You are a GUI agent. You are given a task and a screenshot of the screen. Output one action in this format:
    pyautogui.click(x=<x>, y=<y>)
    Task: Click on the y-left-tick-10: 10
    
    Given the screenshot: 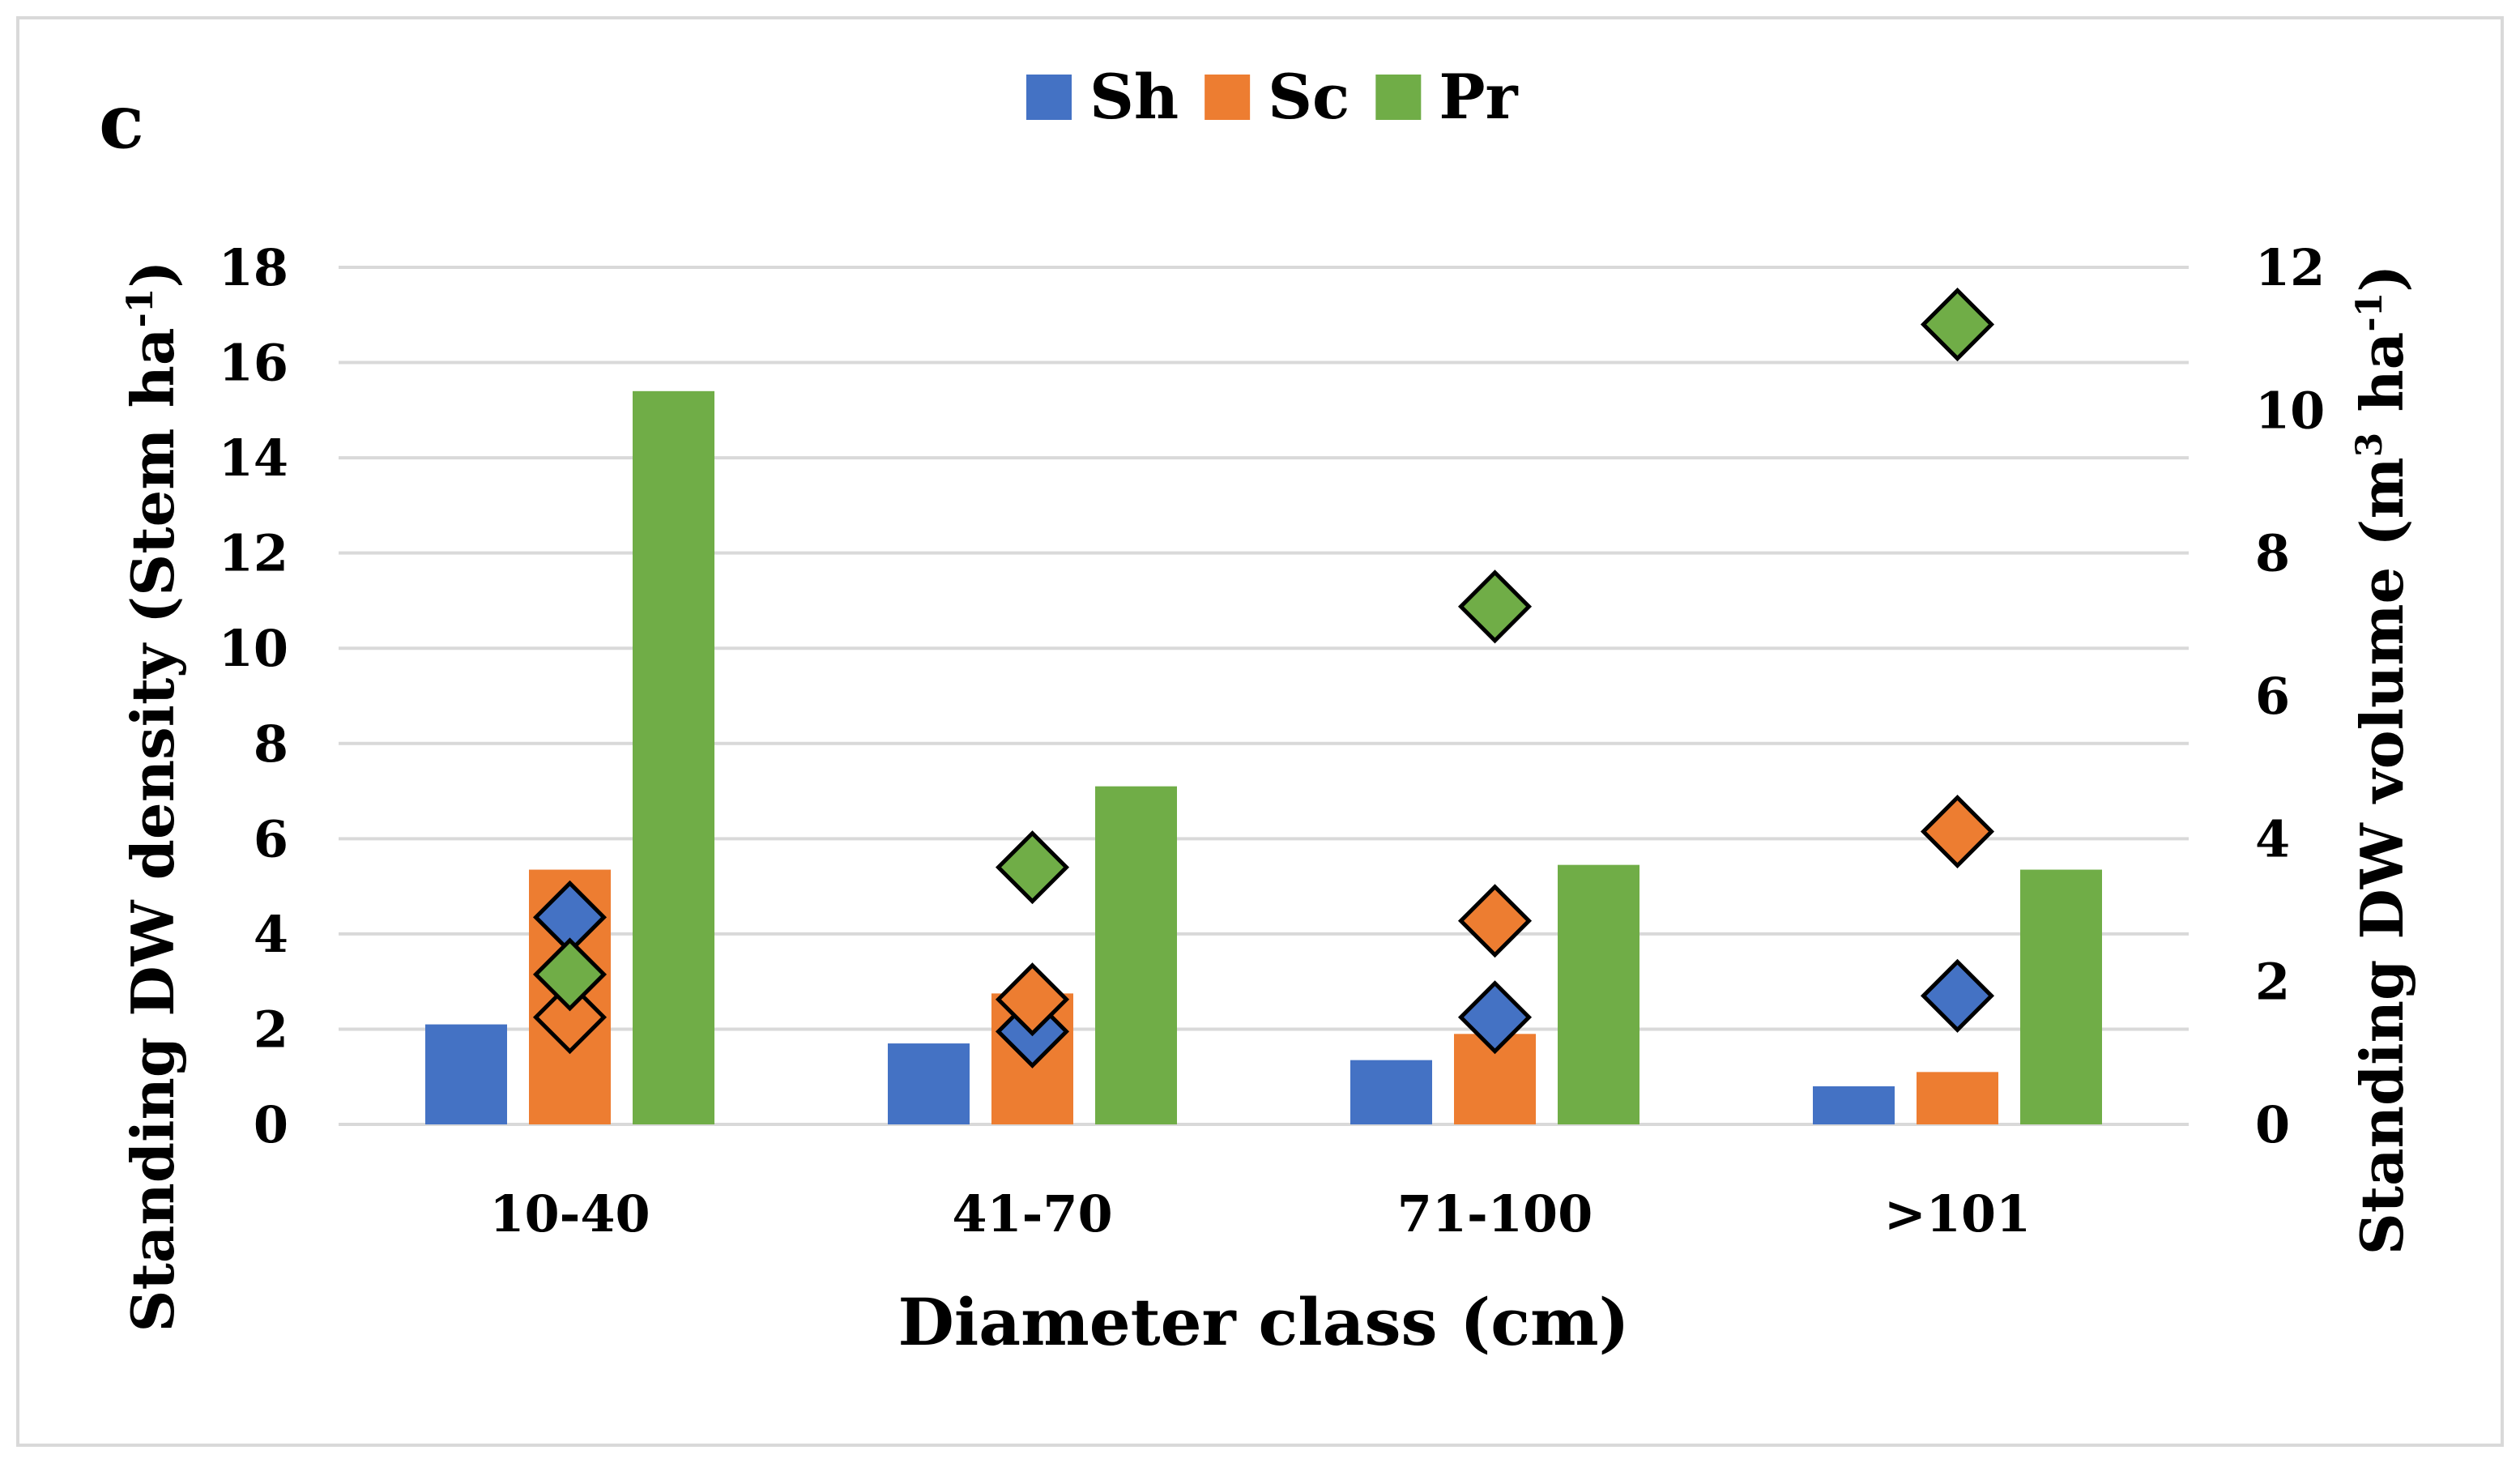 What is the action you would take?
    pyautogui.click(x=253, y=648)
    